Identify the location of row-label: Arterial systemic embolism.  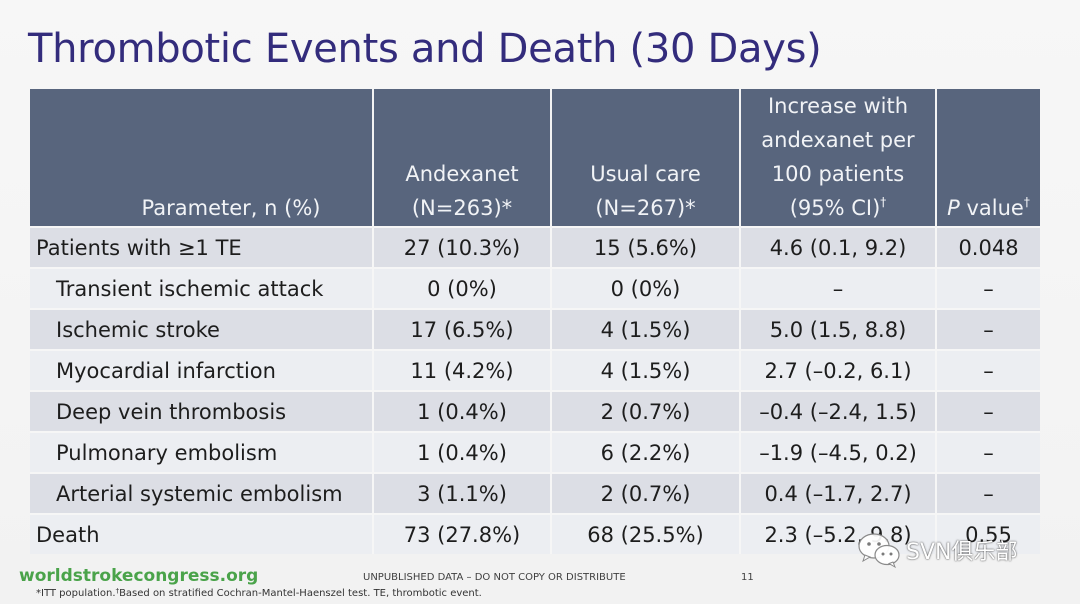
(202, 493).